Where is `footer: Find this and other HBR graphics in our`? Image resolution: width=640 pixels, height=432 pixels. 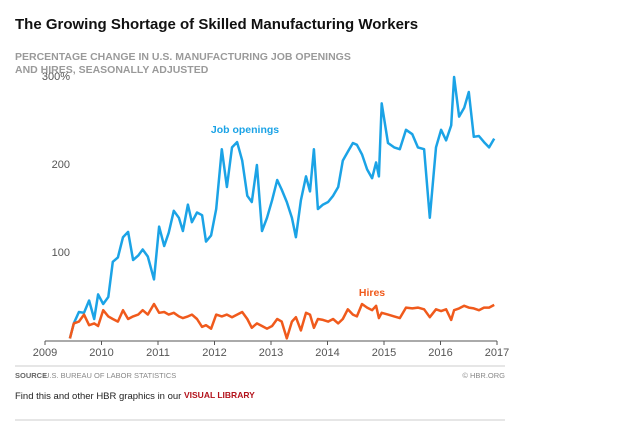 footer: Find this and other HBR graphics in our is located at coordinates (98, 396).